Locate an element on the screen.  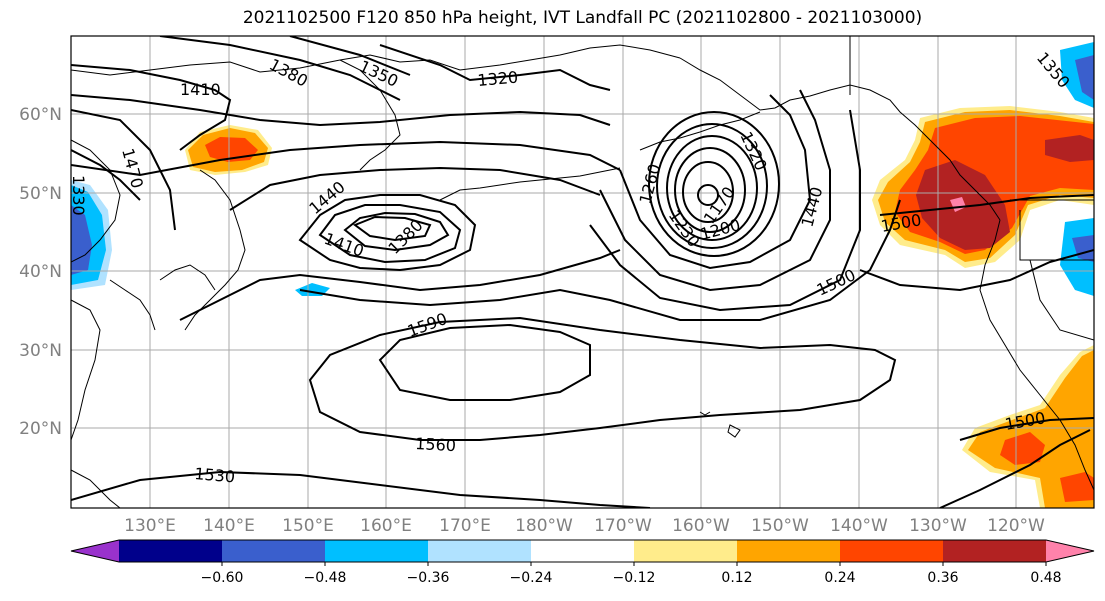
colorbar-tick-label: 0.12 is located at coordinates (736, 578).